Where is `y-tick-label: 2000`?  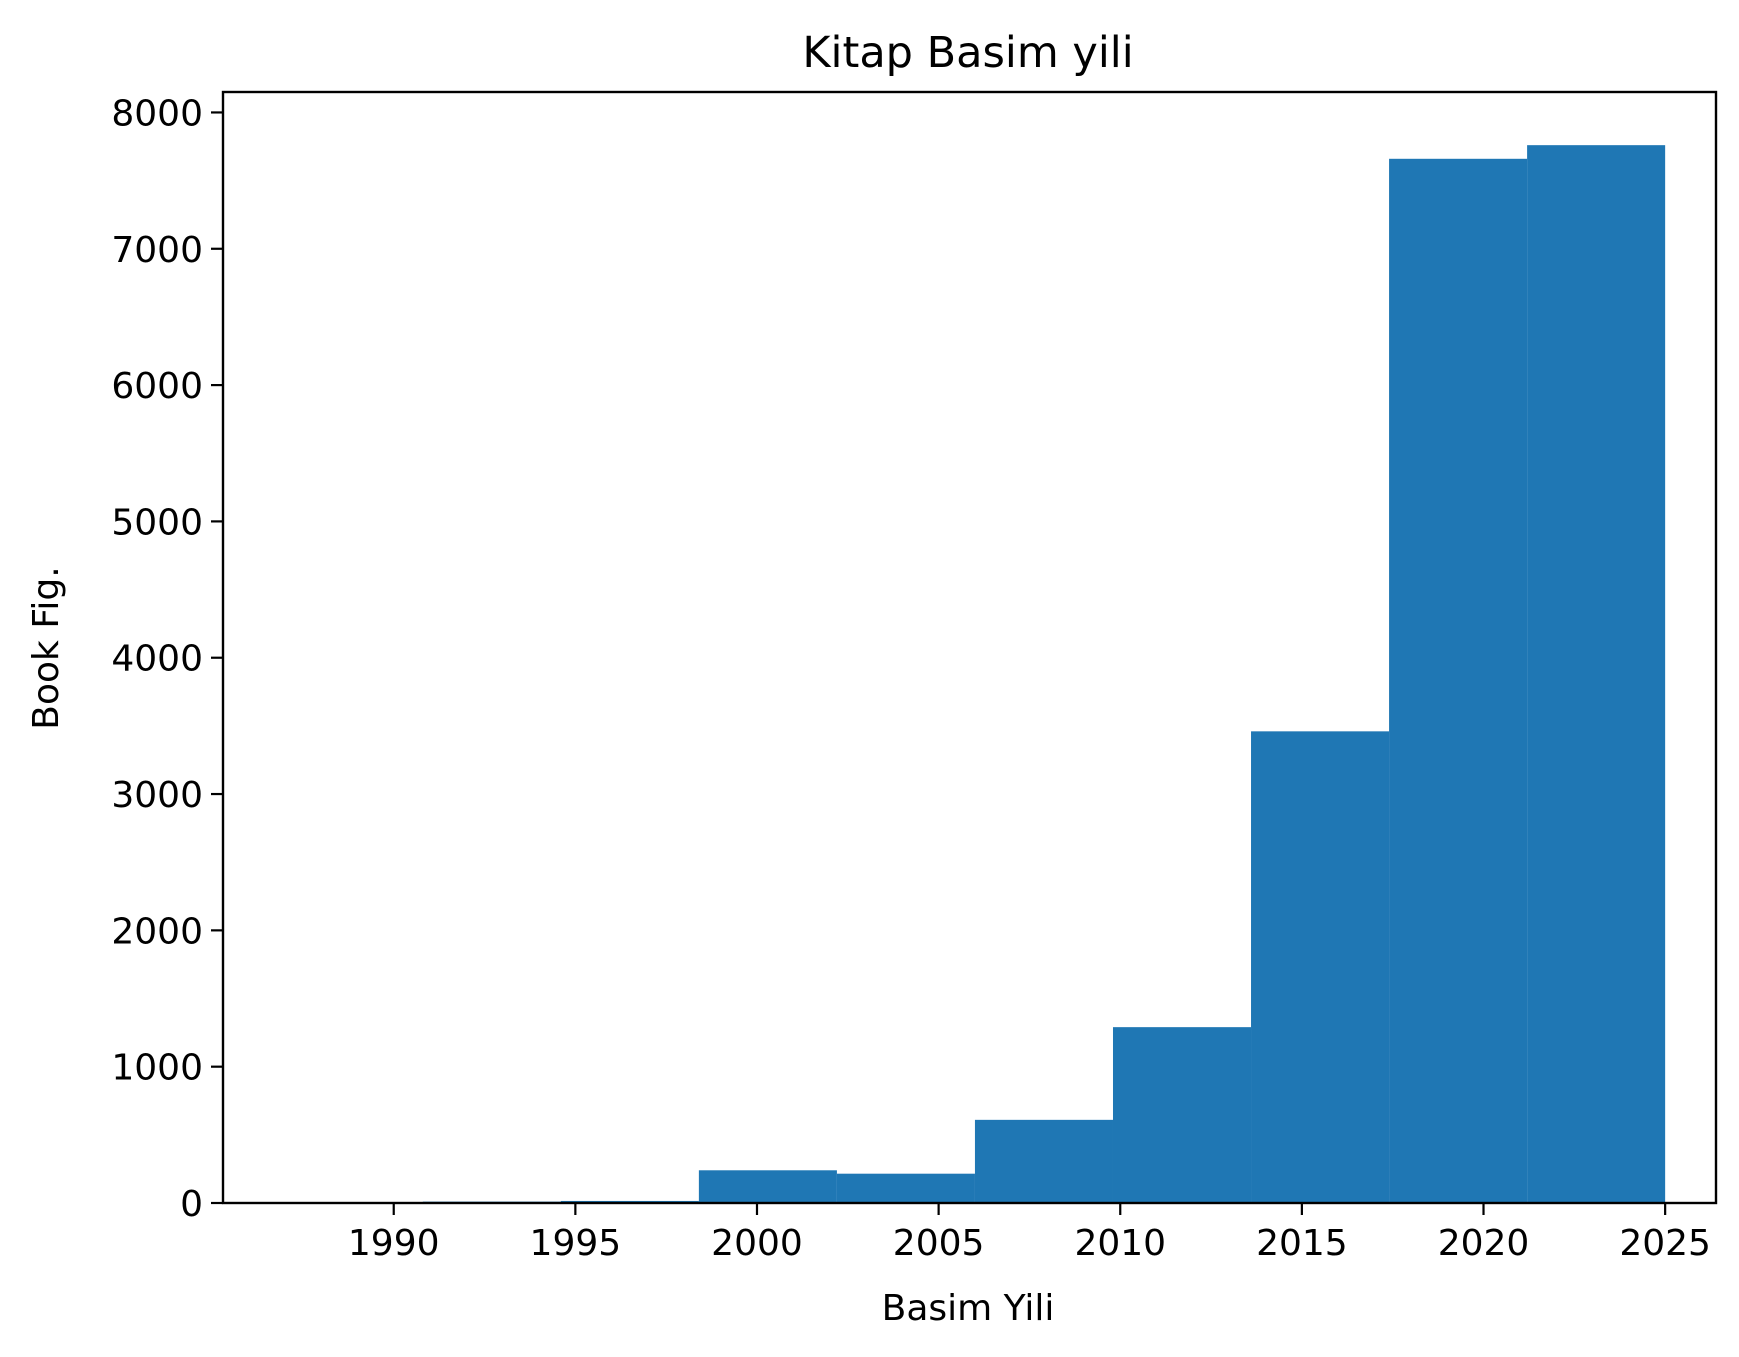
y-tick-label: 2000 is located at coordinates (157, 931).